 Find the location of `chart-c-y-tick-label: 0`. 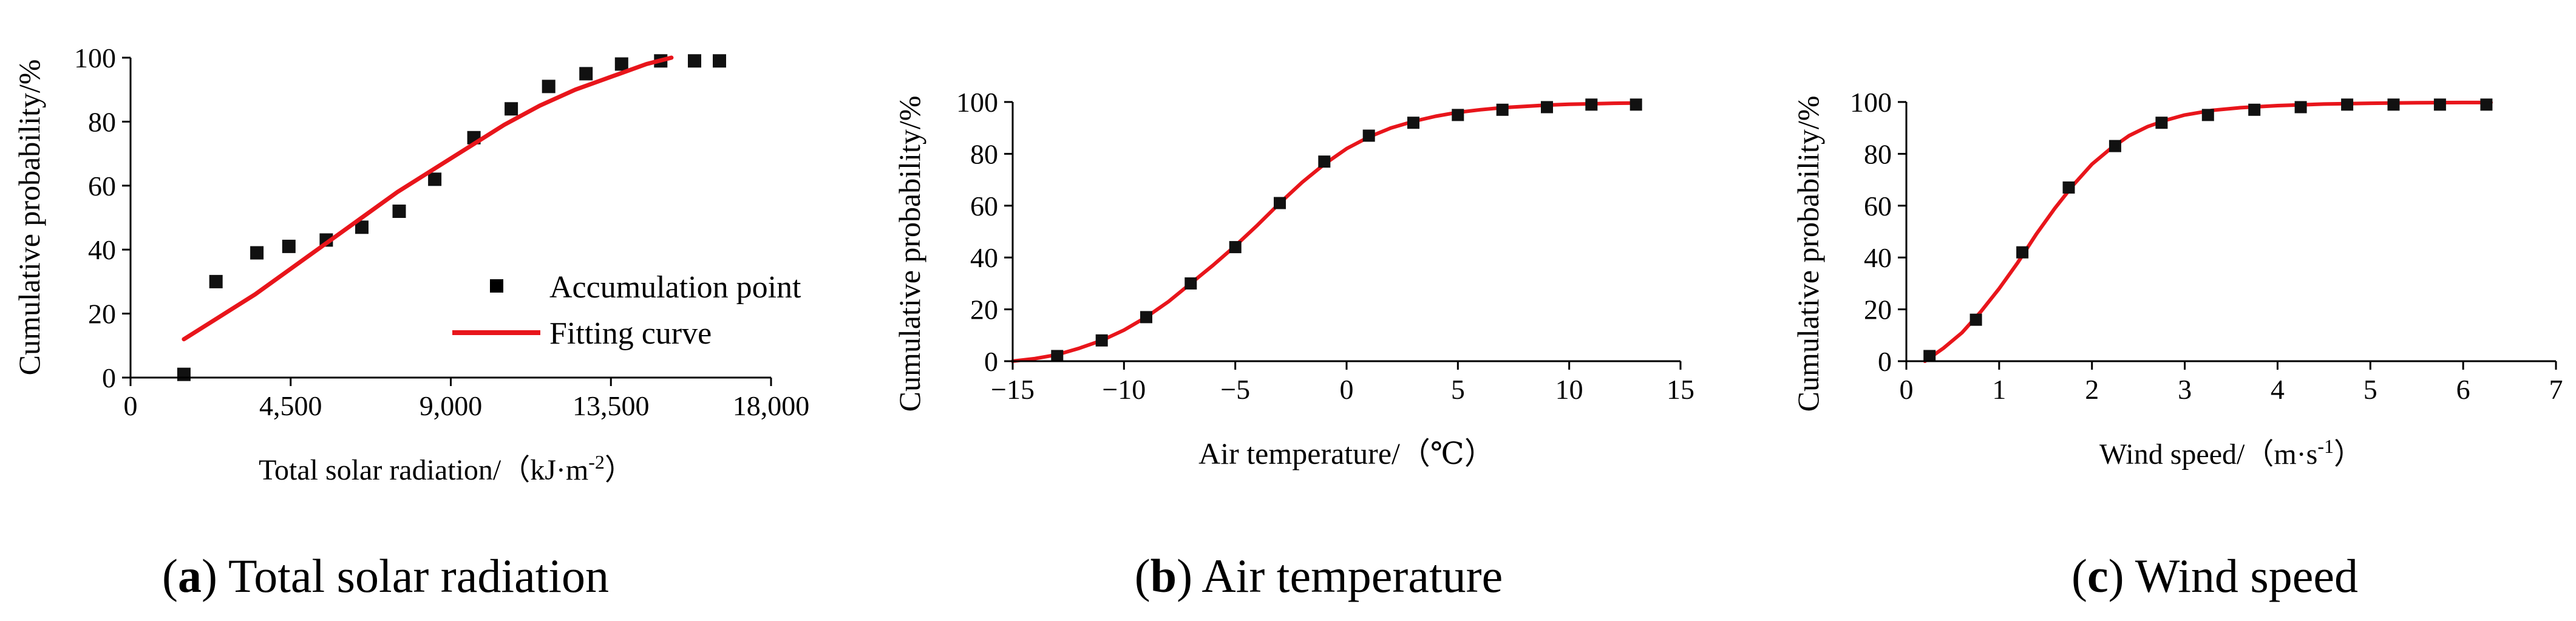

chart-c-y-tick-label: 0 is located at coordinates (1885, 361).